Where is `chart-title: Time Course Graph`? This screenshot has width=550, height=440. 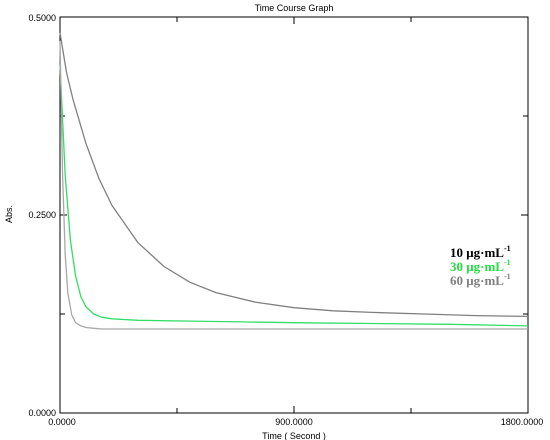 chart-title: Time Course Graph is located at coordinates (294, 8).